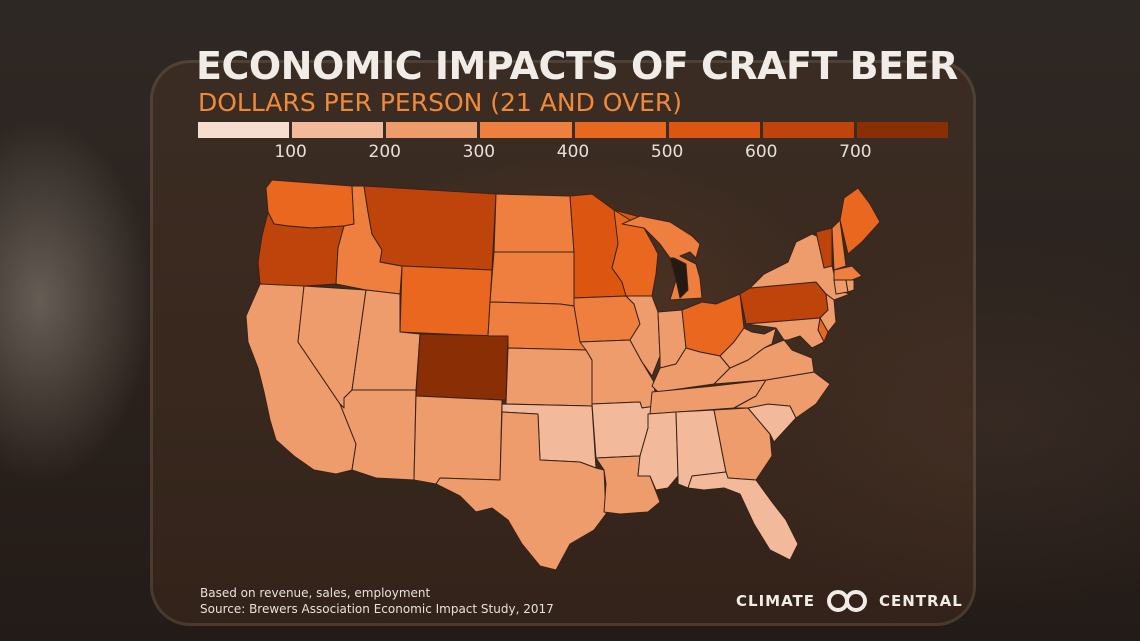 Image resolution: width=1140 pixels, height=641 pixels. Describe the element at coordinates (458, 440) in the screenshot. I see `state-nm` at that location.